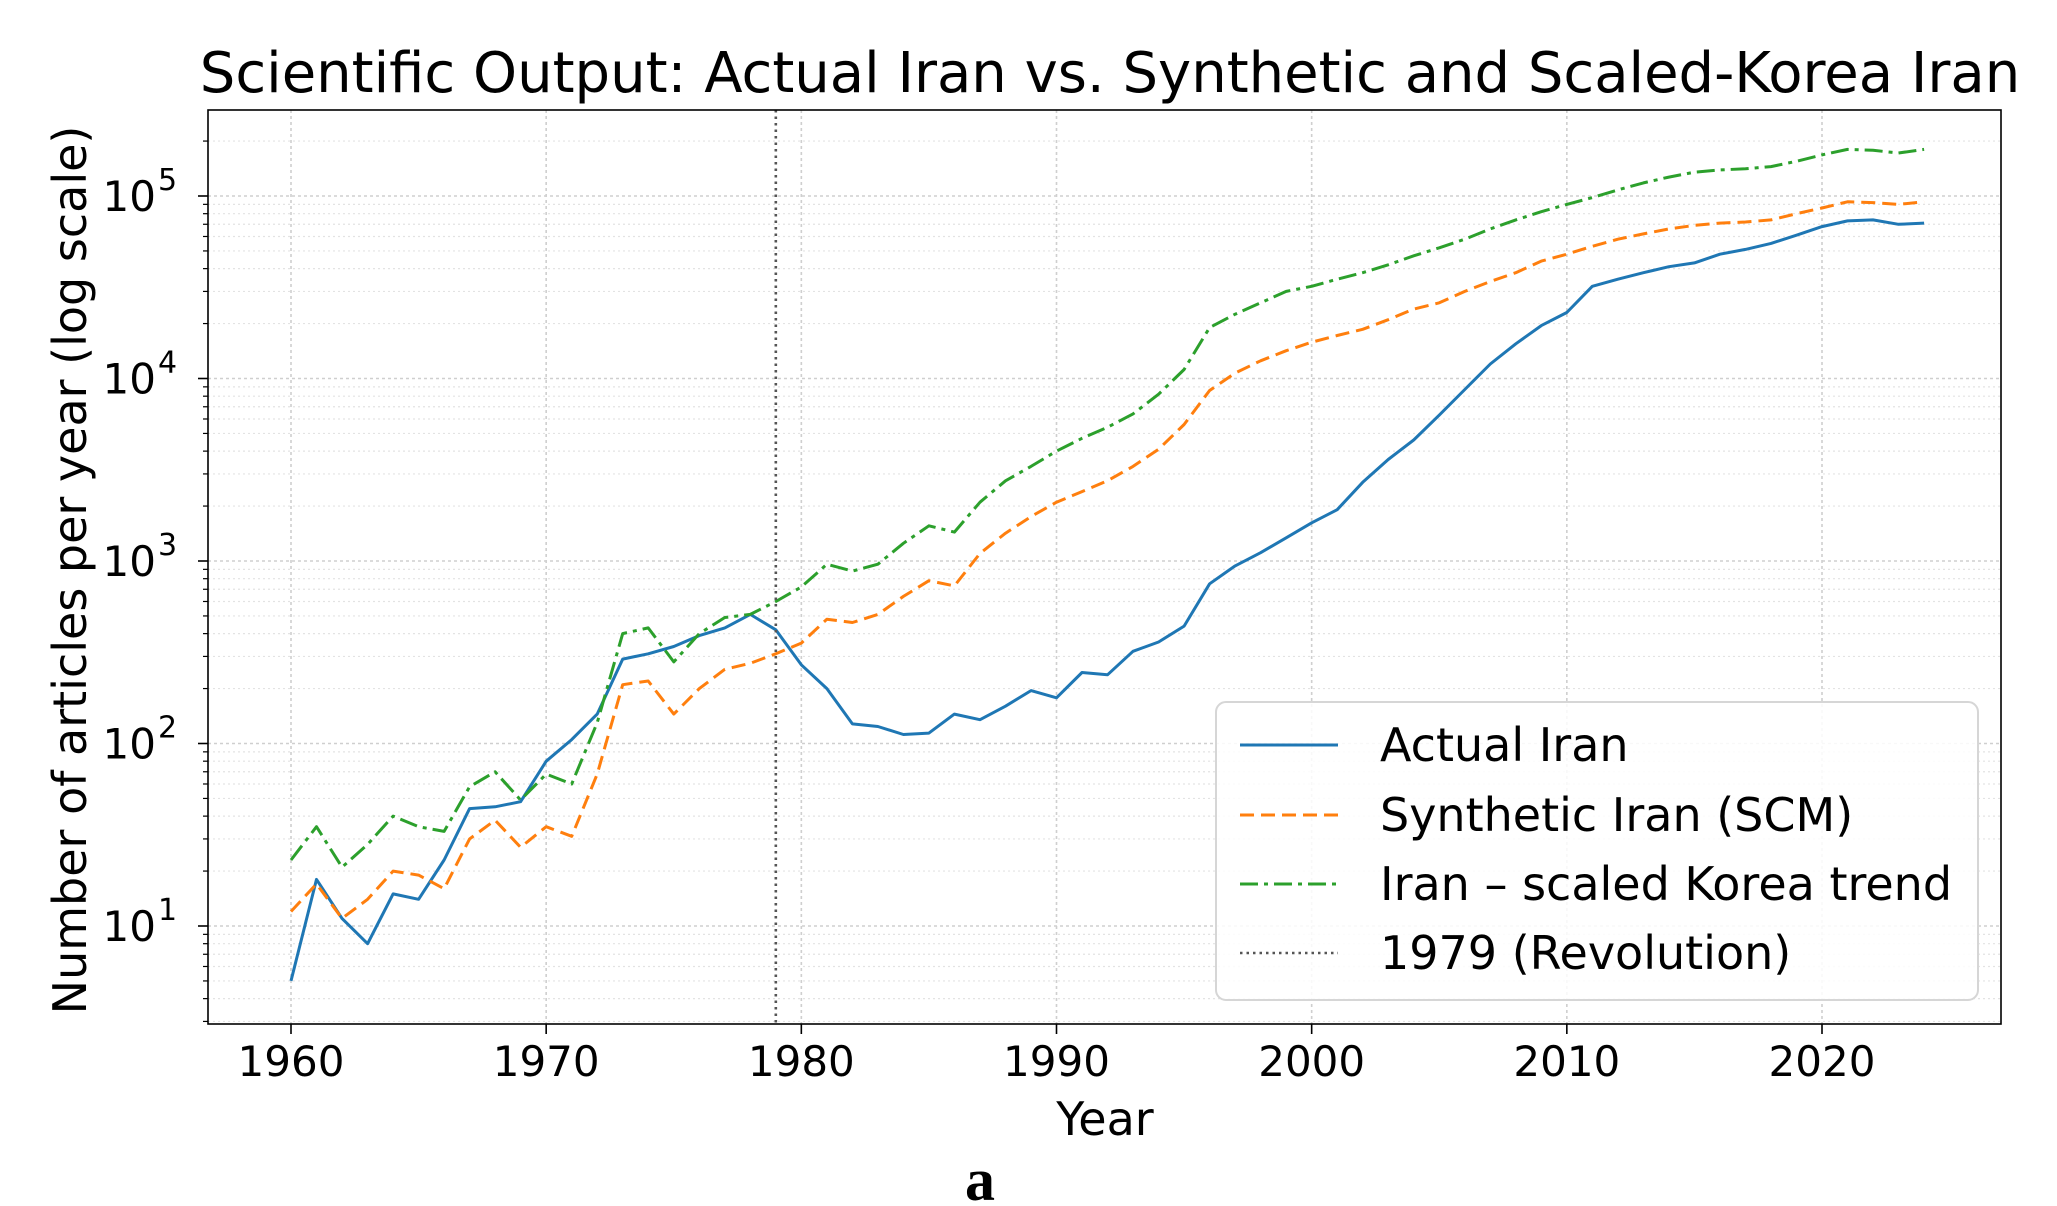  I want to click on x-tick-label: 1960, so click(291, 1061).